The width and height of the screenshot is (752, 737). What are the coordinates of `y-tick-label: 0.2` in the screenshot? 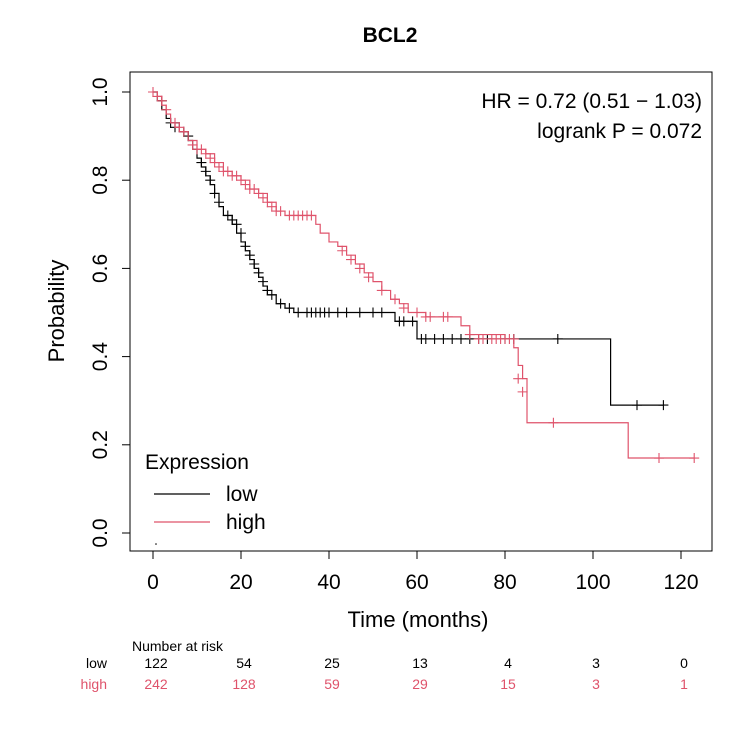 It's located at (100, 444).